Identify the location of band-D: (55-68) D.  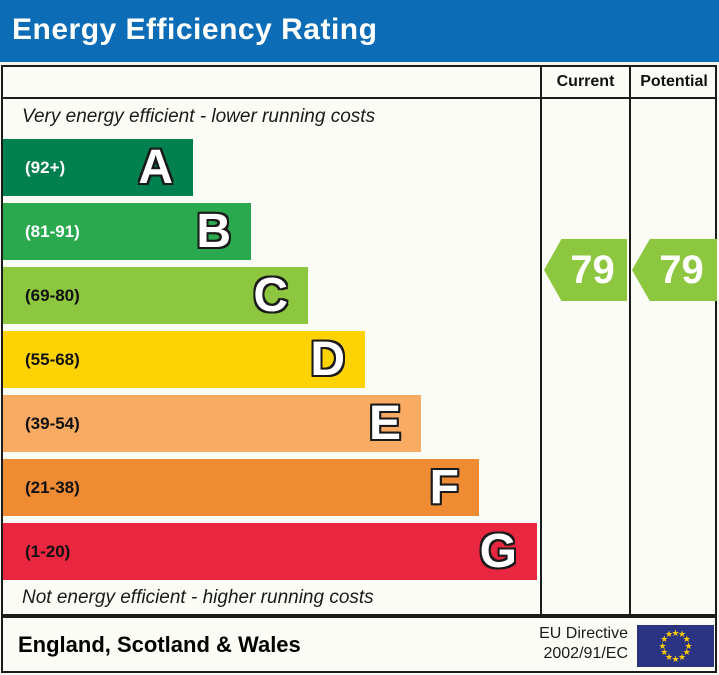
(184, 359).